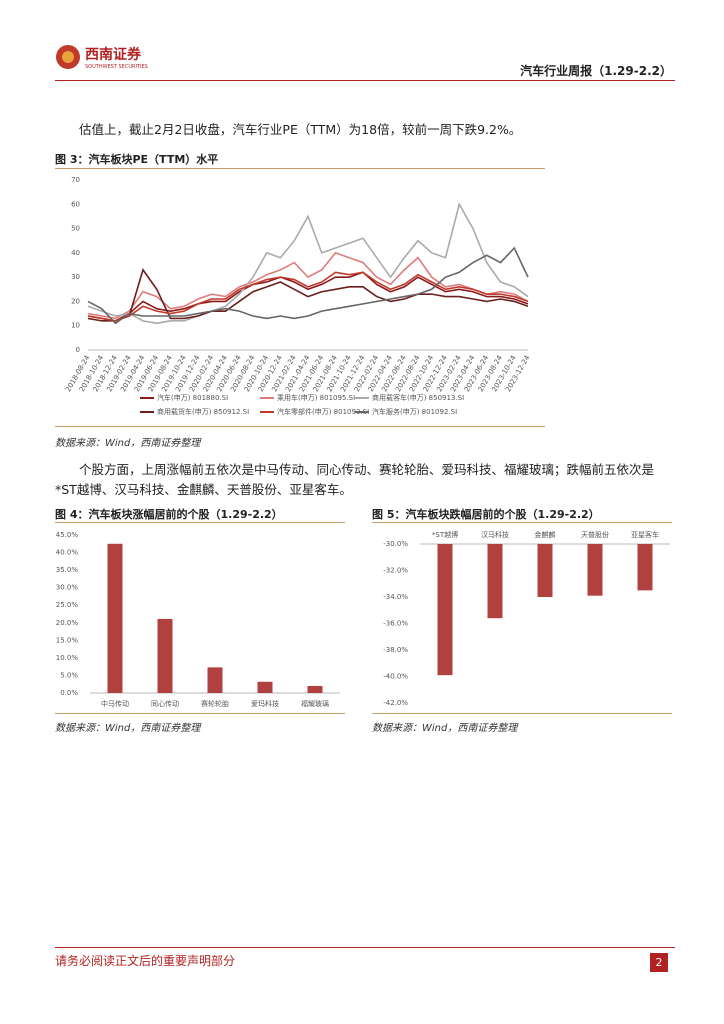 The width and height of the screenshot is (724, 1024). I want to click on y-tick-label: 10.0%, so click(67, 658).